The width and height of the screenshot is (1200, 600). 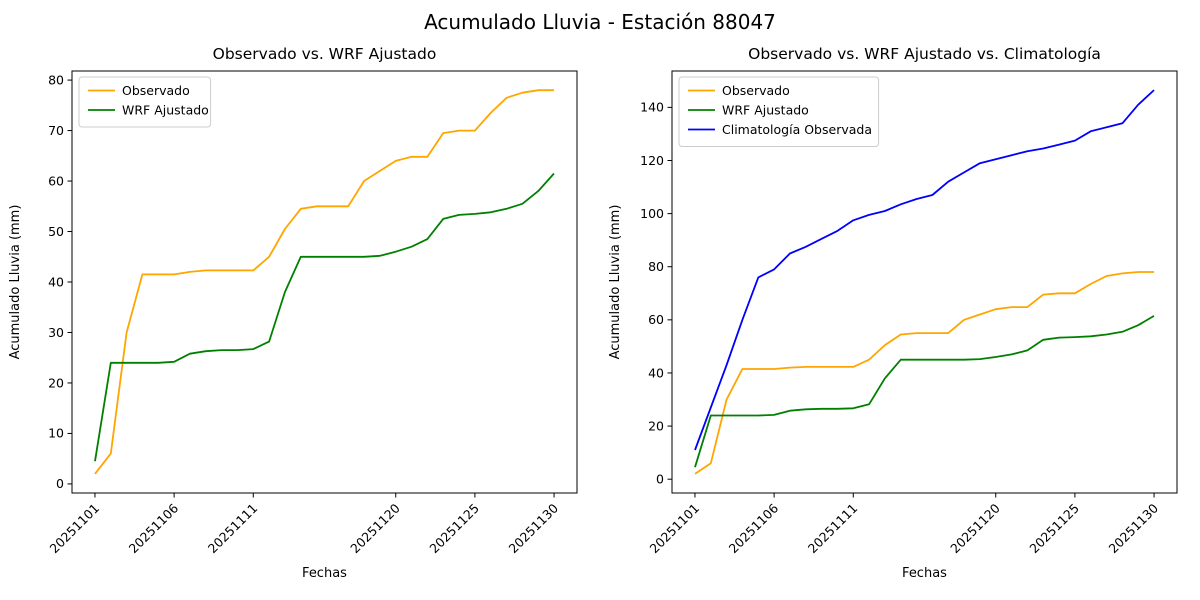 I want to click on series-observado, so click(x=924, y=373).